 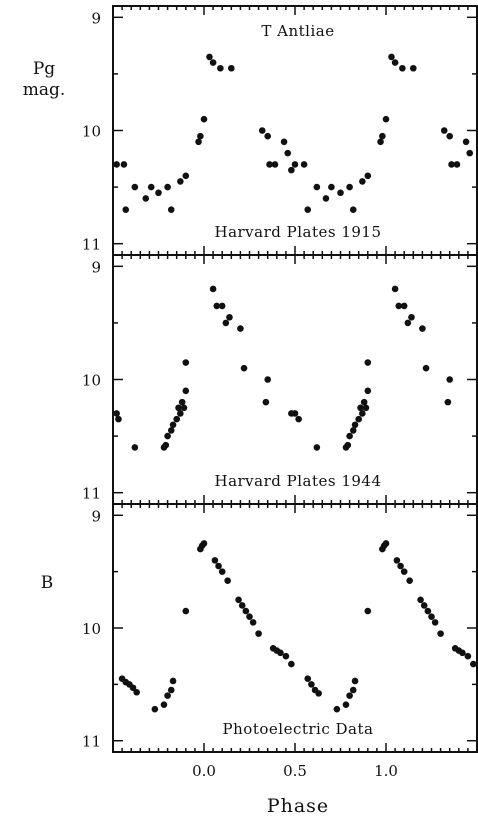 What do you see at coordinates (295, 771) in the screenshot?
I see `x-tick-label: 0.5` at bounding box center [295, 771].